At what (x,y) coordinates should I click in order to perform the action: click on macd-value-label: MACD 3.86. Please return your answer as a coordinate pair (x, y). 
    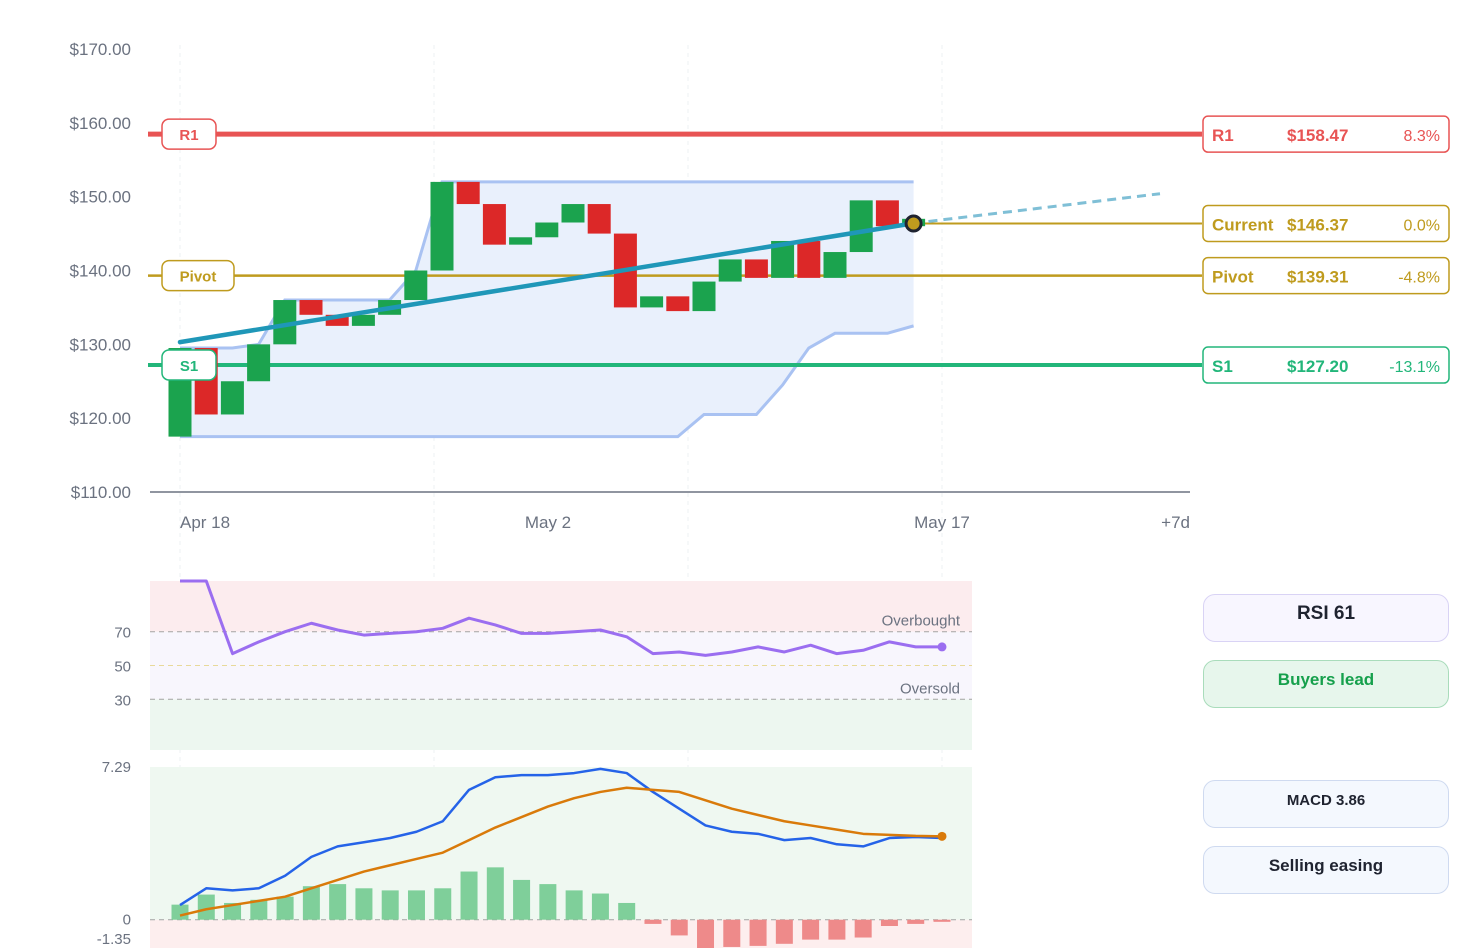
    Looking at the image, I should click on (1326, 800).